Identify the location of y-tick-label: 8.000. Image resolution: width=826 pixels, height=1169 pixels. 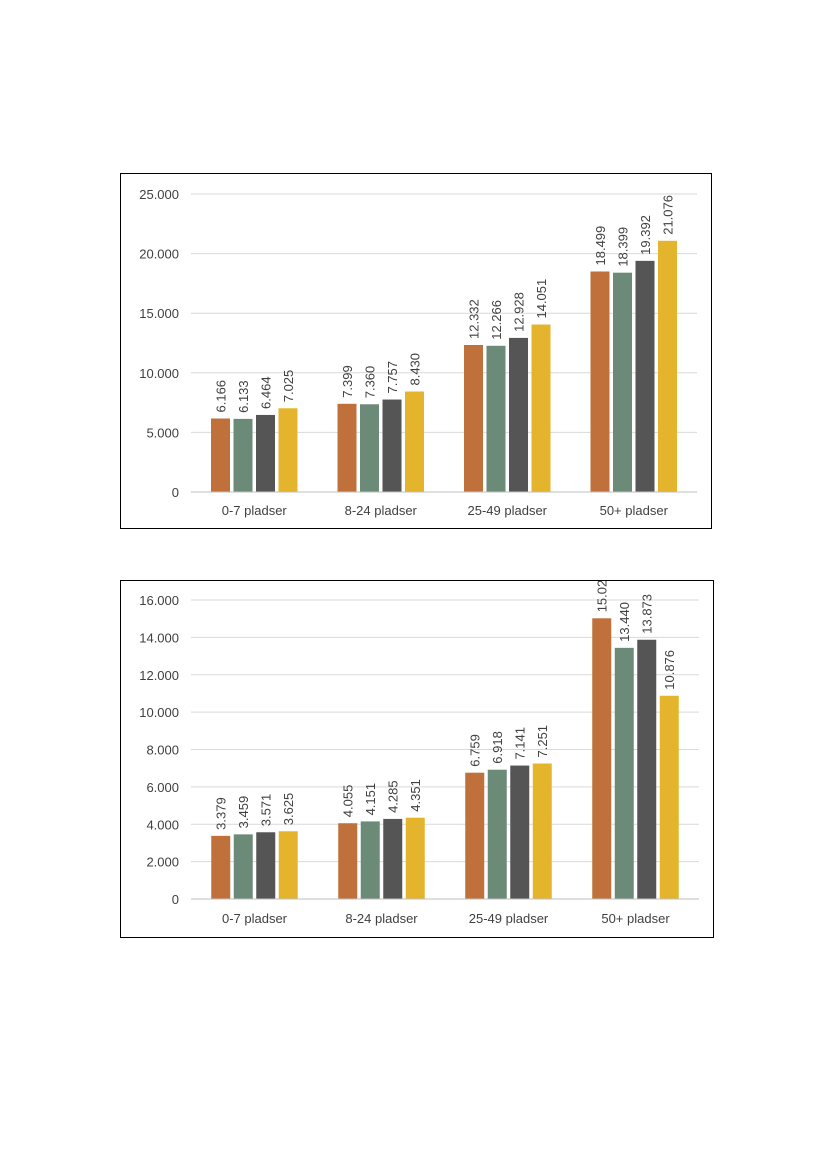
(162, 750).